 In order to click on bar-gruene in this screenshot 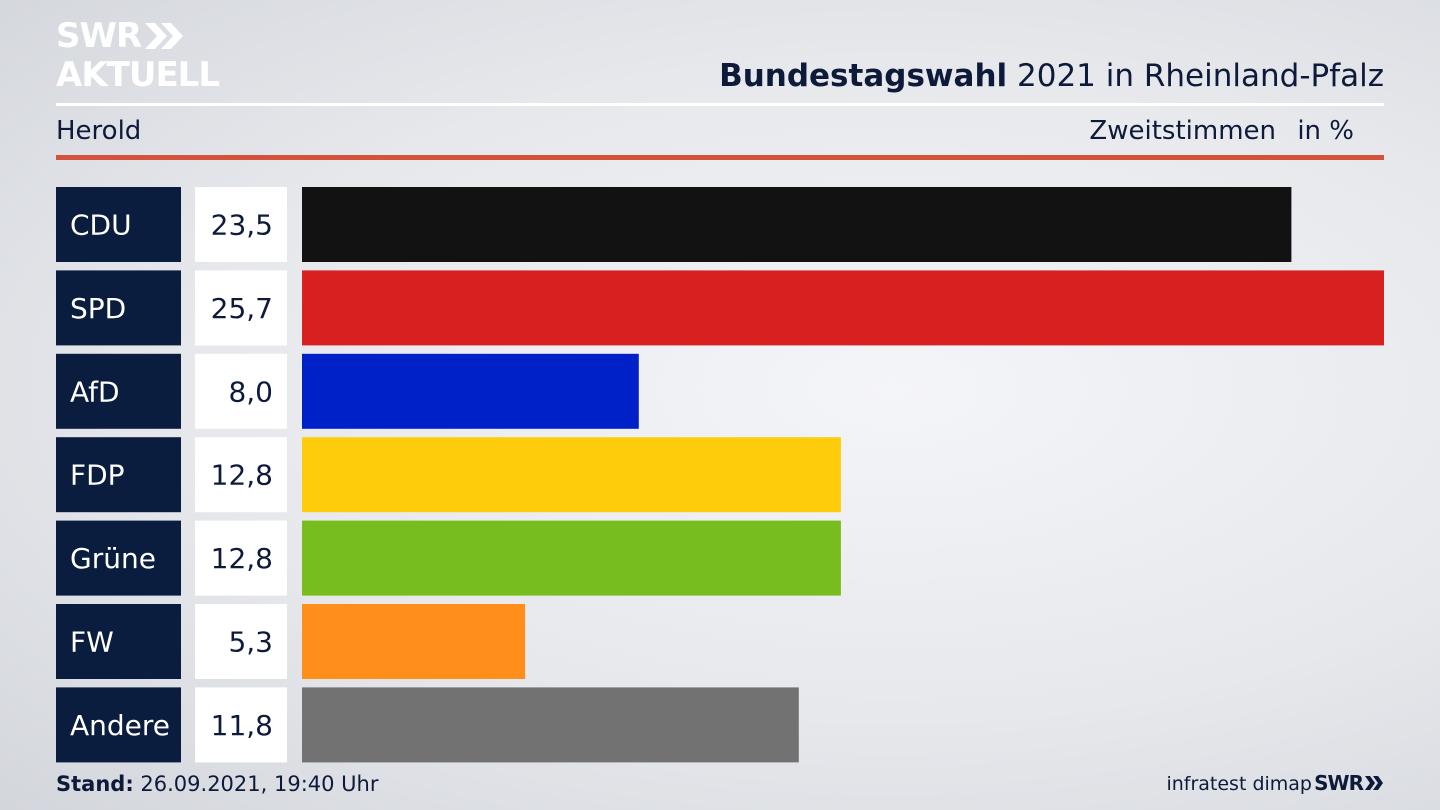, I will do `click(571, 558)`.